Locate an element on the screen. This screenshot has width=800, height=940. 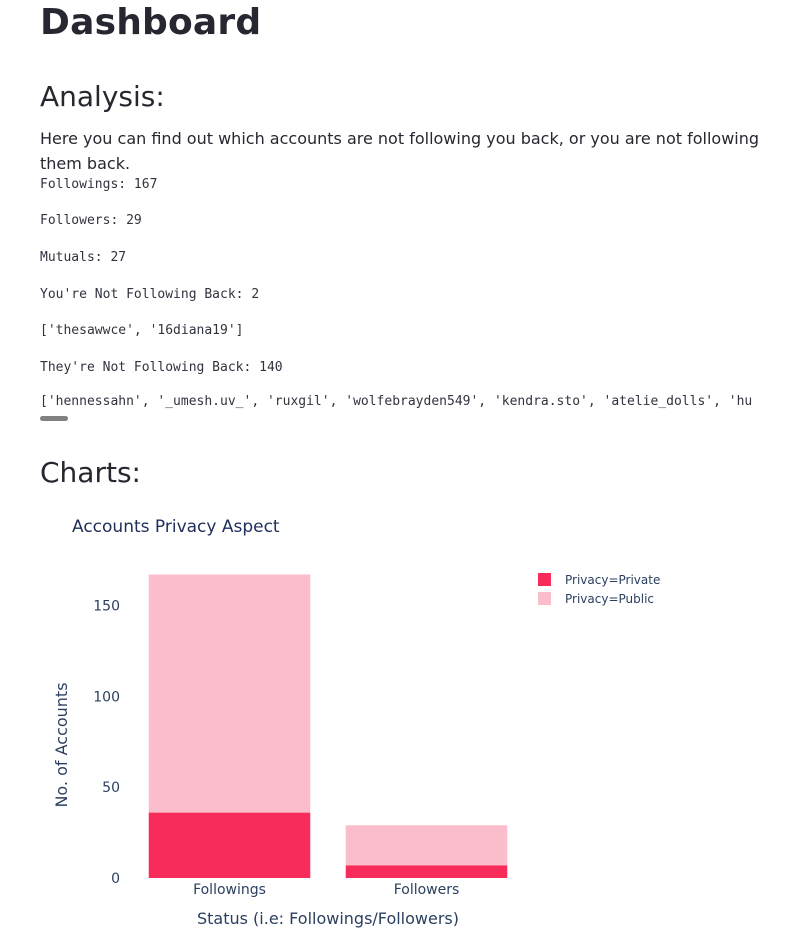
chart-title: Accounts Privacy Aspect is located at coordinates (176, 527).